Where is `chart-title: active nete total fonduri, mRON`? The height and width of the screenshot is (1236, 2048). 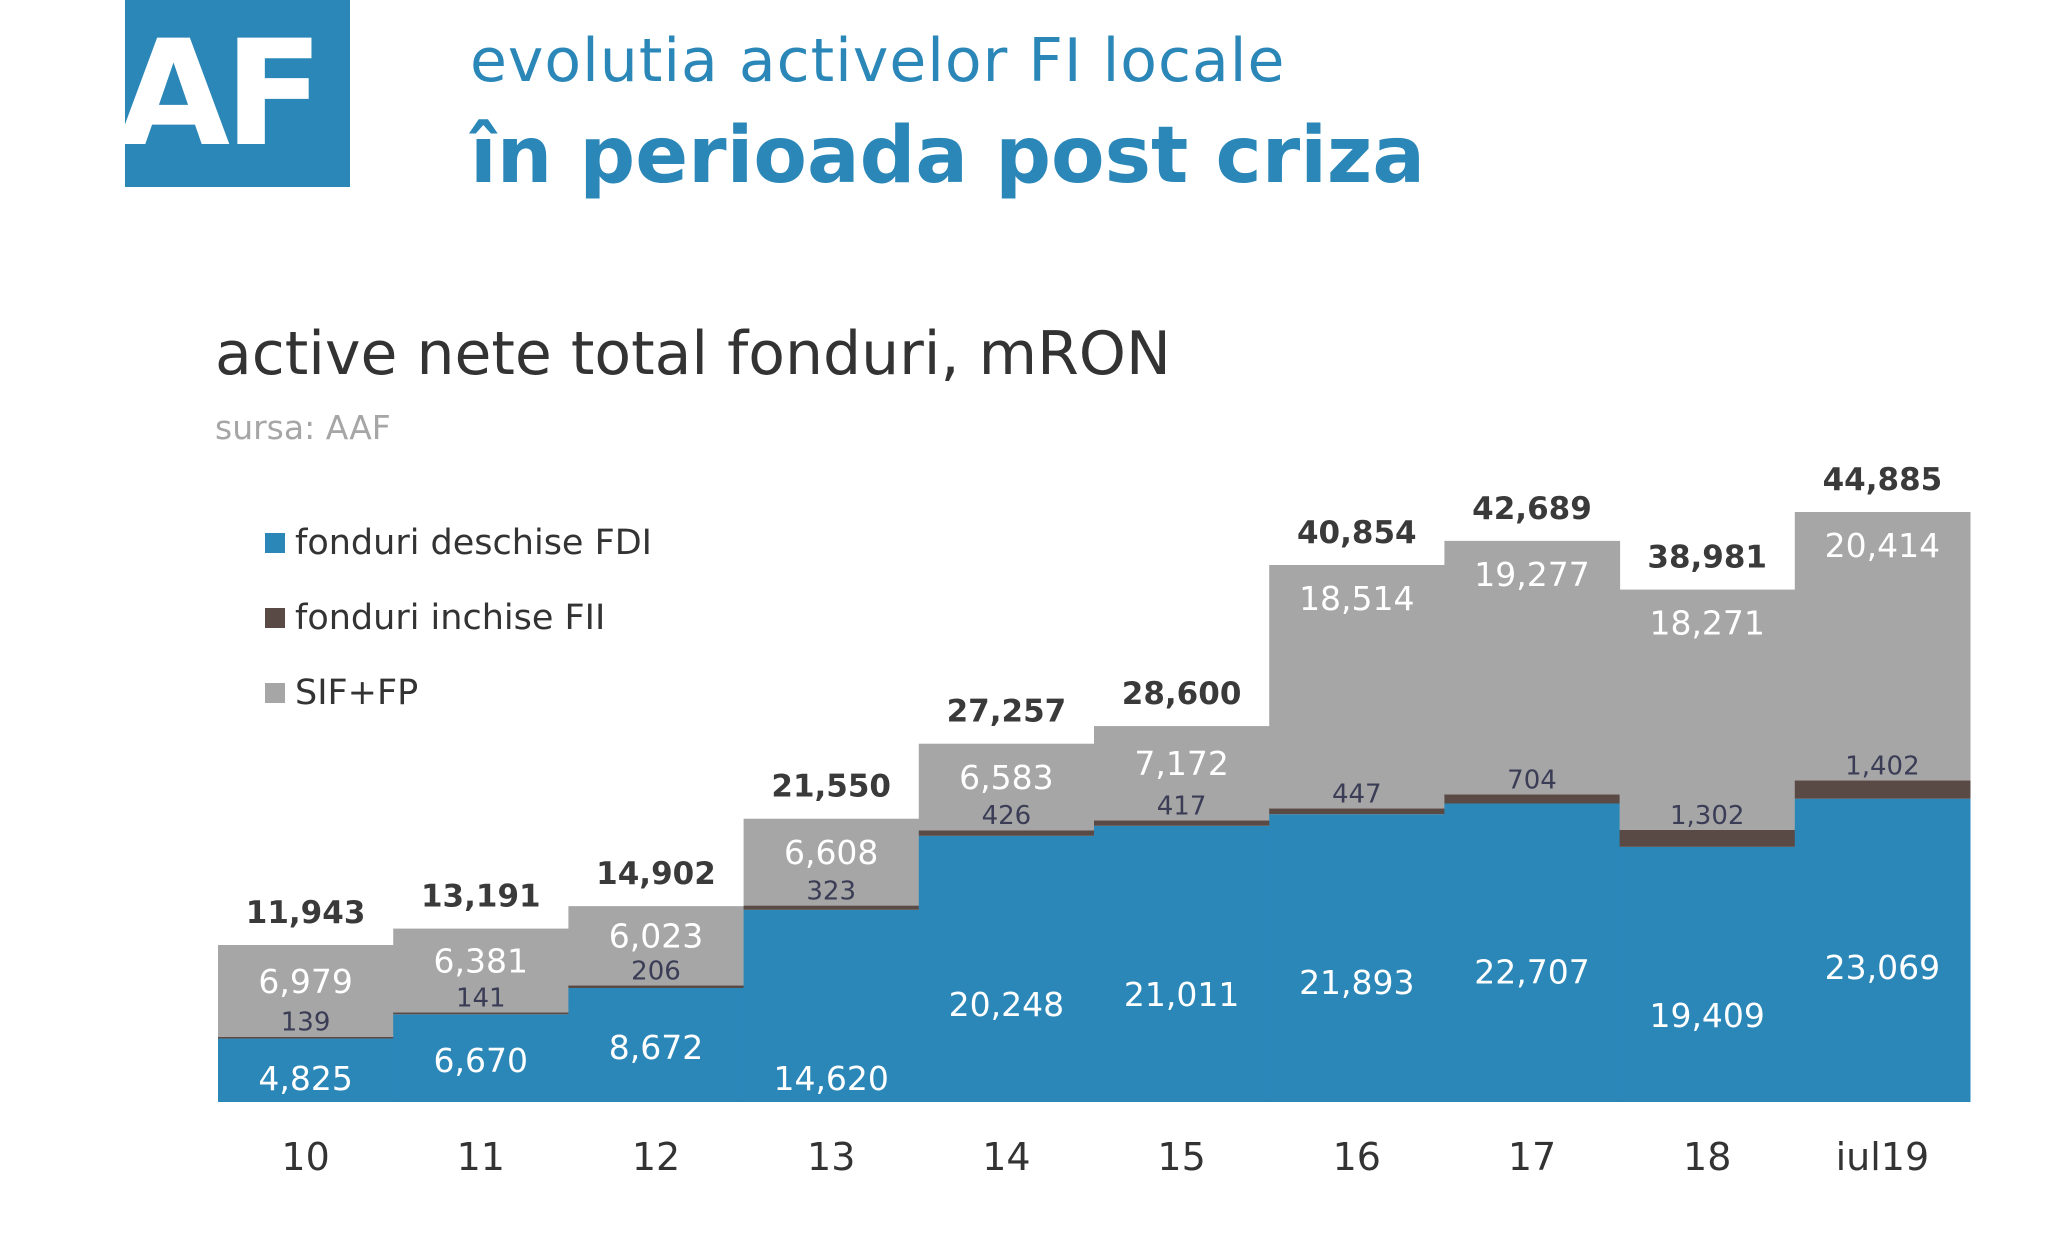
chart-title: active nete total fonduri, mRON is located at coordinates (693, 354).